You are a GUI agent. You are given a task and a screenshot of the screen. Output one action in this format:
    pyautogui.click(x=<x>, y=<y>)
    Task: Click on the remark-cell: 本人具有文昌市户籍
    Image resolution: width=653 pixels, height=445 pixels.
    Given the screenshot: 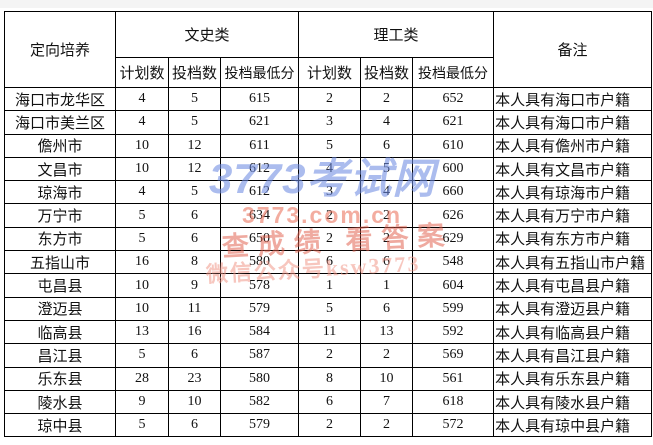 What is the action you would take?
    pyautogui.click(x=573, y=169)
    